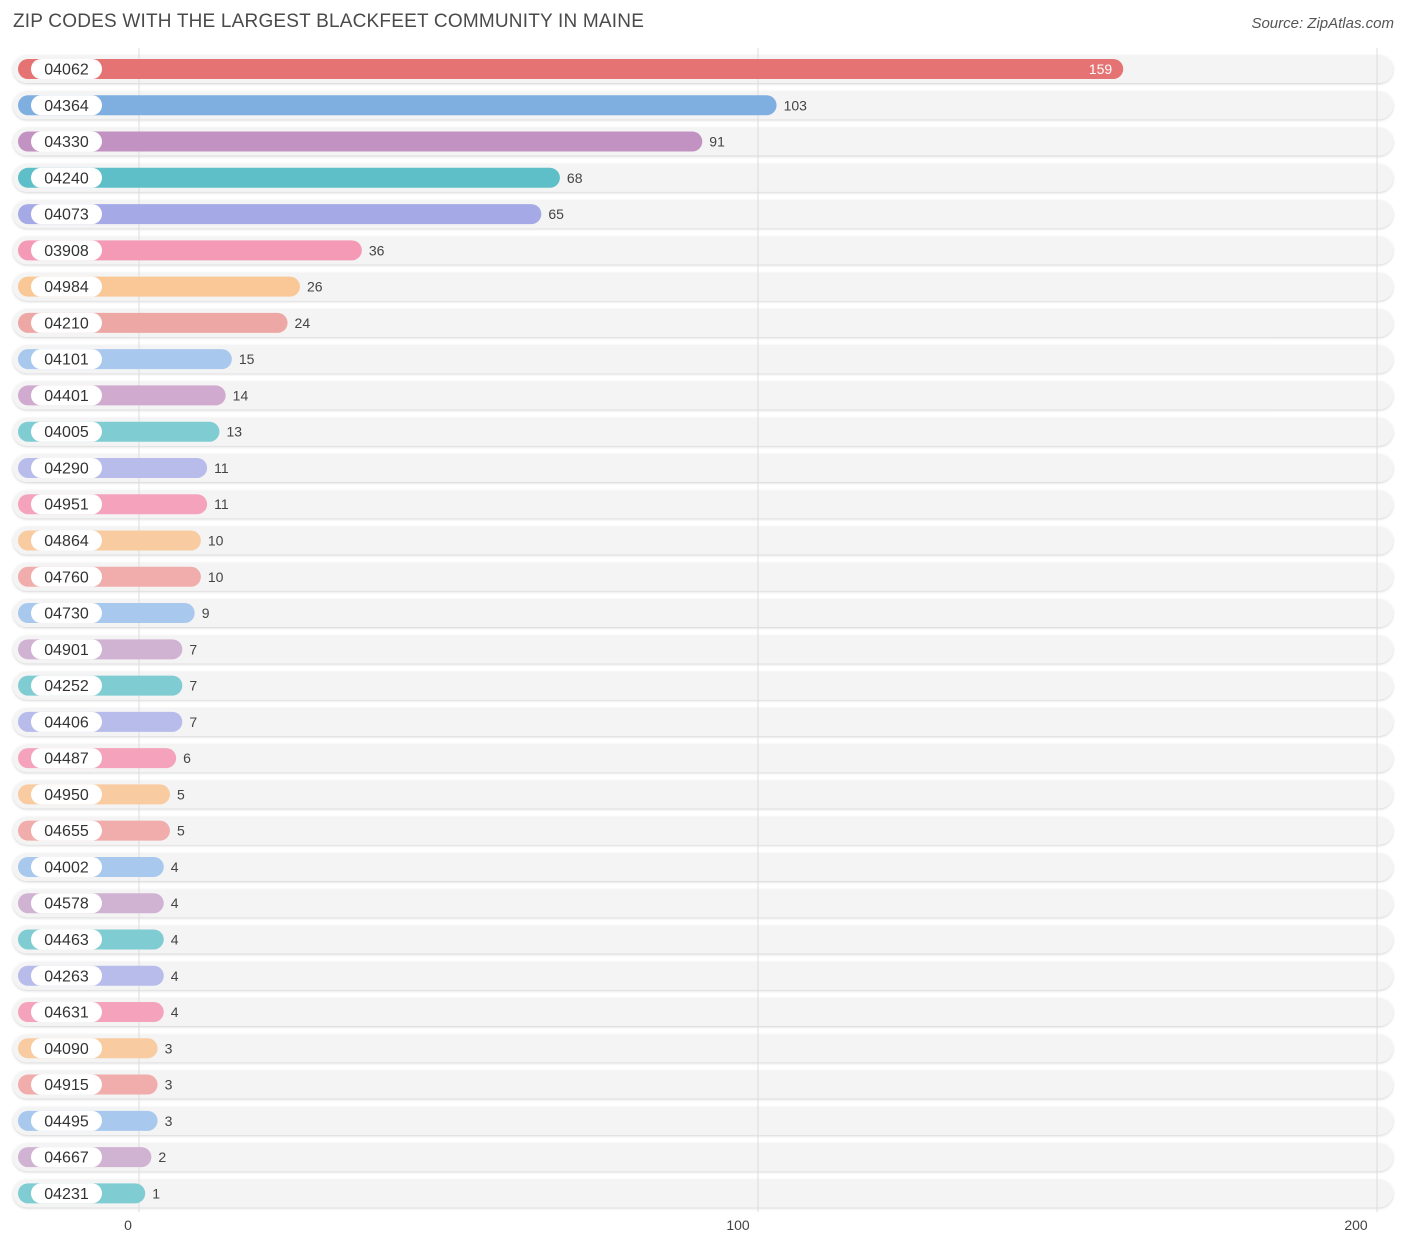 The image size is (1406, 1247). Describe the element at coordinates (1322, 23) in the screenshot. I see `chart-source: Source: ZipAtlas.com` at that location.